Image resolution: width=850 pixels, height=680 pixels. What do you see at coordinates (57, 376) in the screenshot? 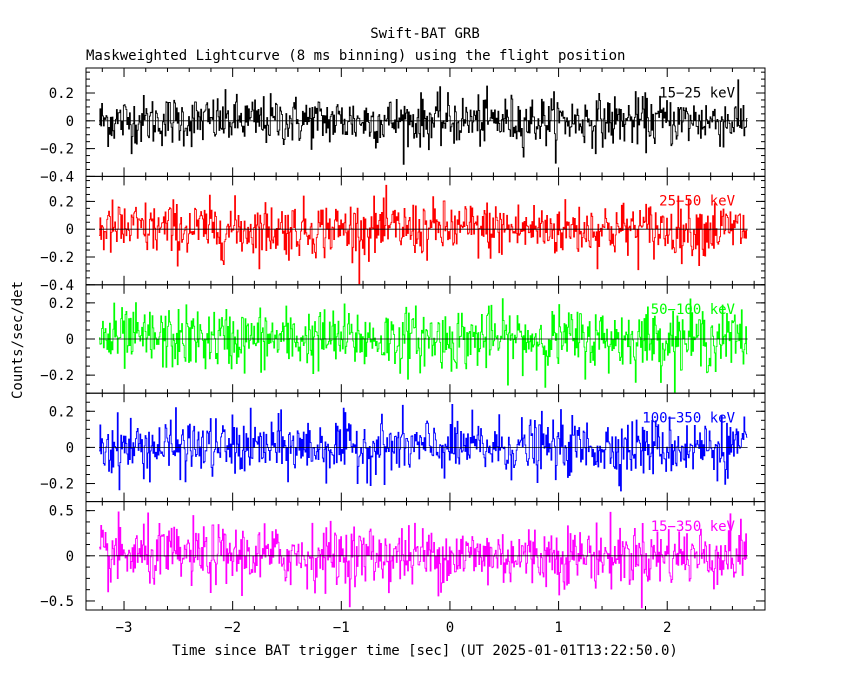
I see `y-tick-label-2-0: −0.2` at bounding box center [57, 376].